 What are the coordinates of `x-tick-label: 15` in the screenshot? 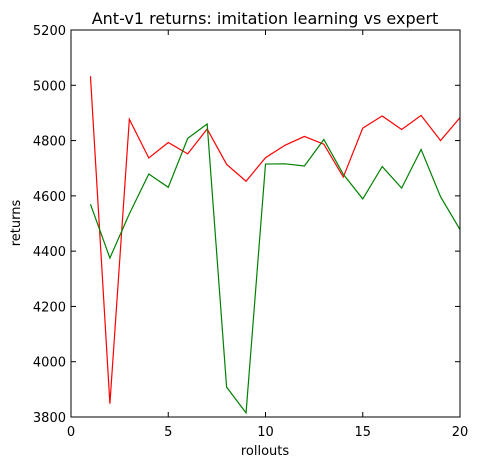 It's located at (362, 432).